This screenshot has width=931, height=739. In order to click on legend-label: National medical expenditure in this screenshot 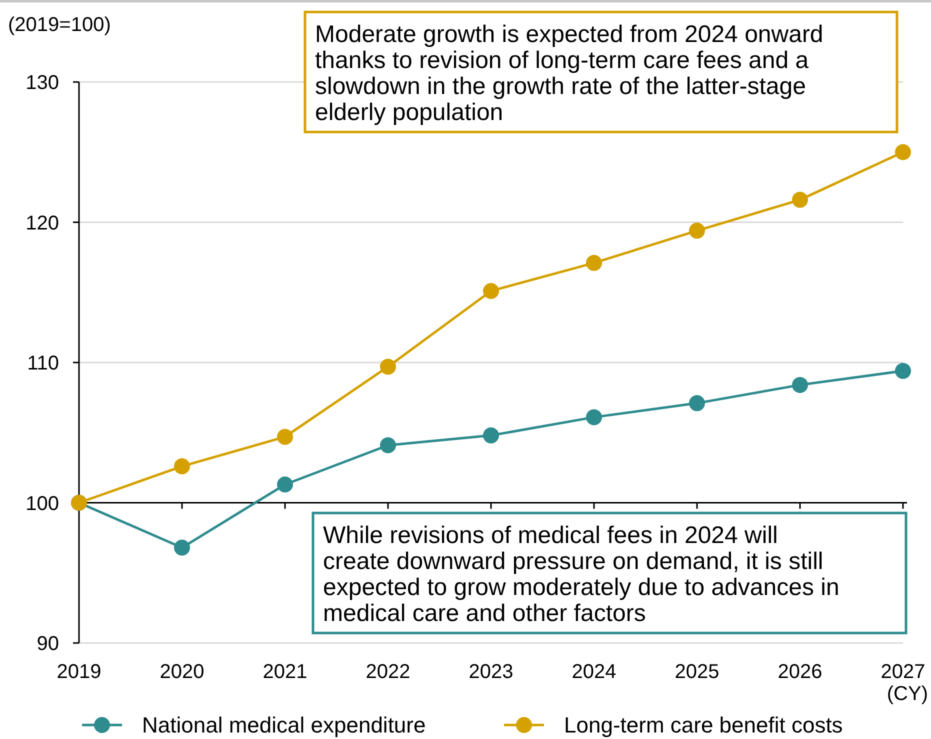, I will do `click(284, 725)`.